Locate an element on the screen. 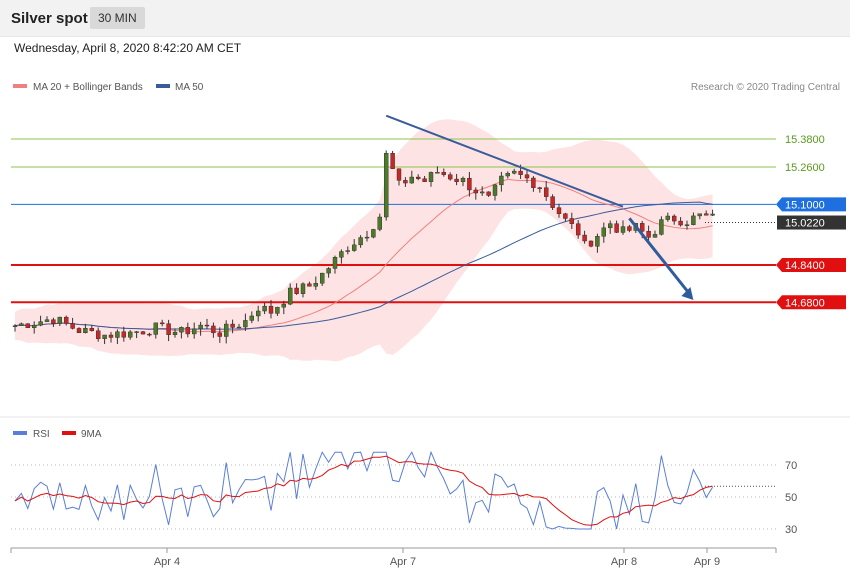  ma50-legend-label: MA 50 is located at coordinates (189, 87).